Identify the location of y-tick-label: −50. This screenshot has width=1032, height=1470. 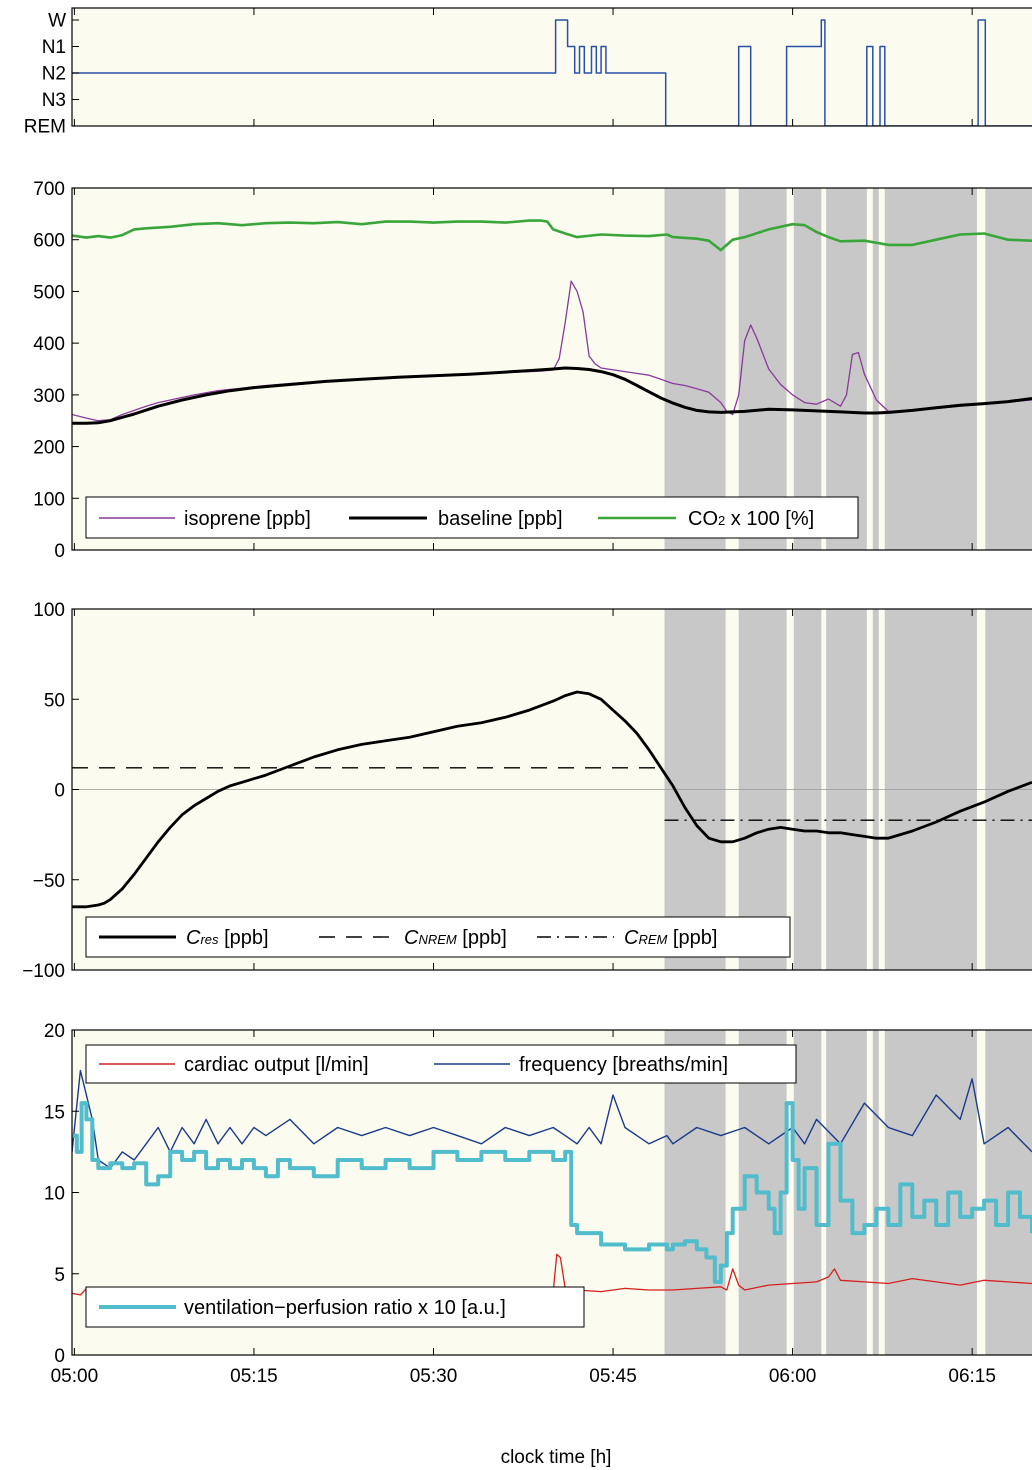
(49, 881).